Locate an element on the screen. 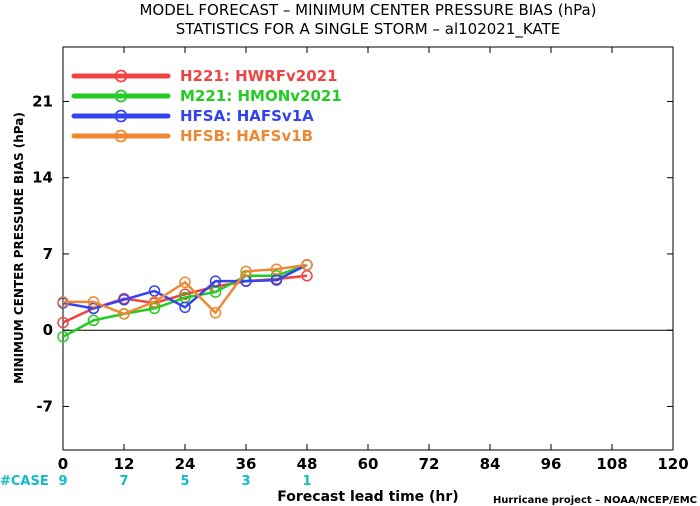 Image resolution: width=700 pixels, height=506 pixels. series-m221 is located at coordinates (185, 301).